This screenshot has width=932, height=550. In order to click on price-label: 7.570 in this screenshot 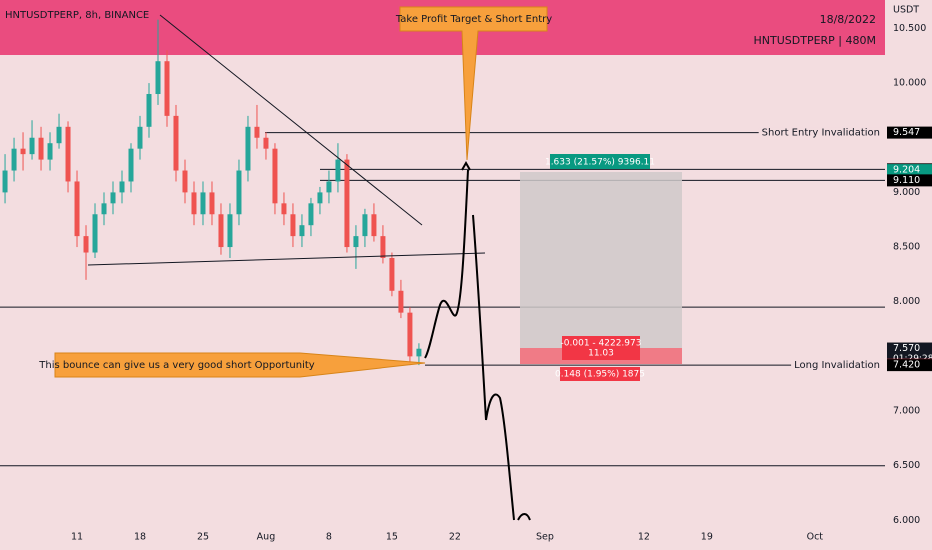, I will do `click(906, 348)`.